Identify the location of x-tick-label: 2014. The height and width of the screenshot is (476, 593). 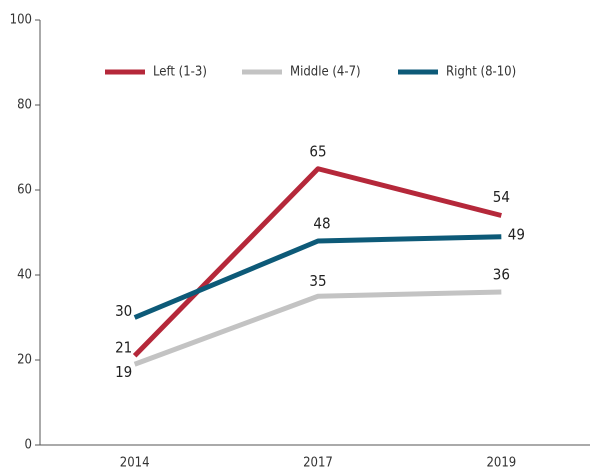
(135, 463).